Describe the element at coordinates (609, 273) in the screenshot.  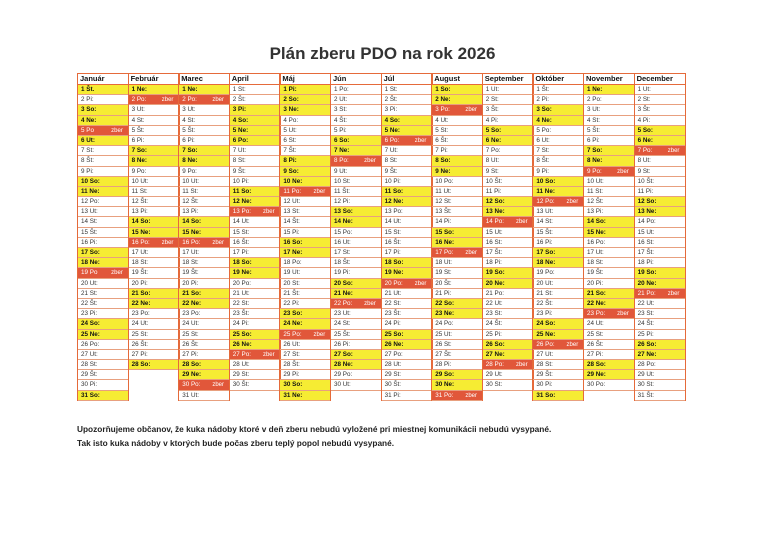
I see `day-cell: 19 Št:` at that location.